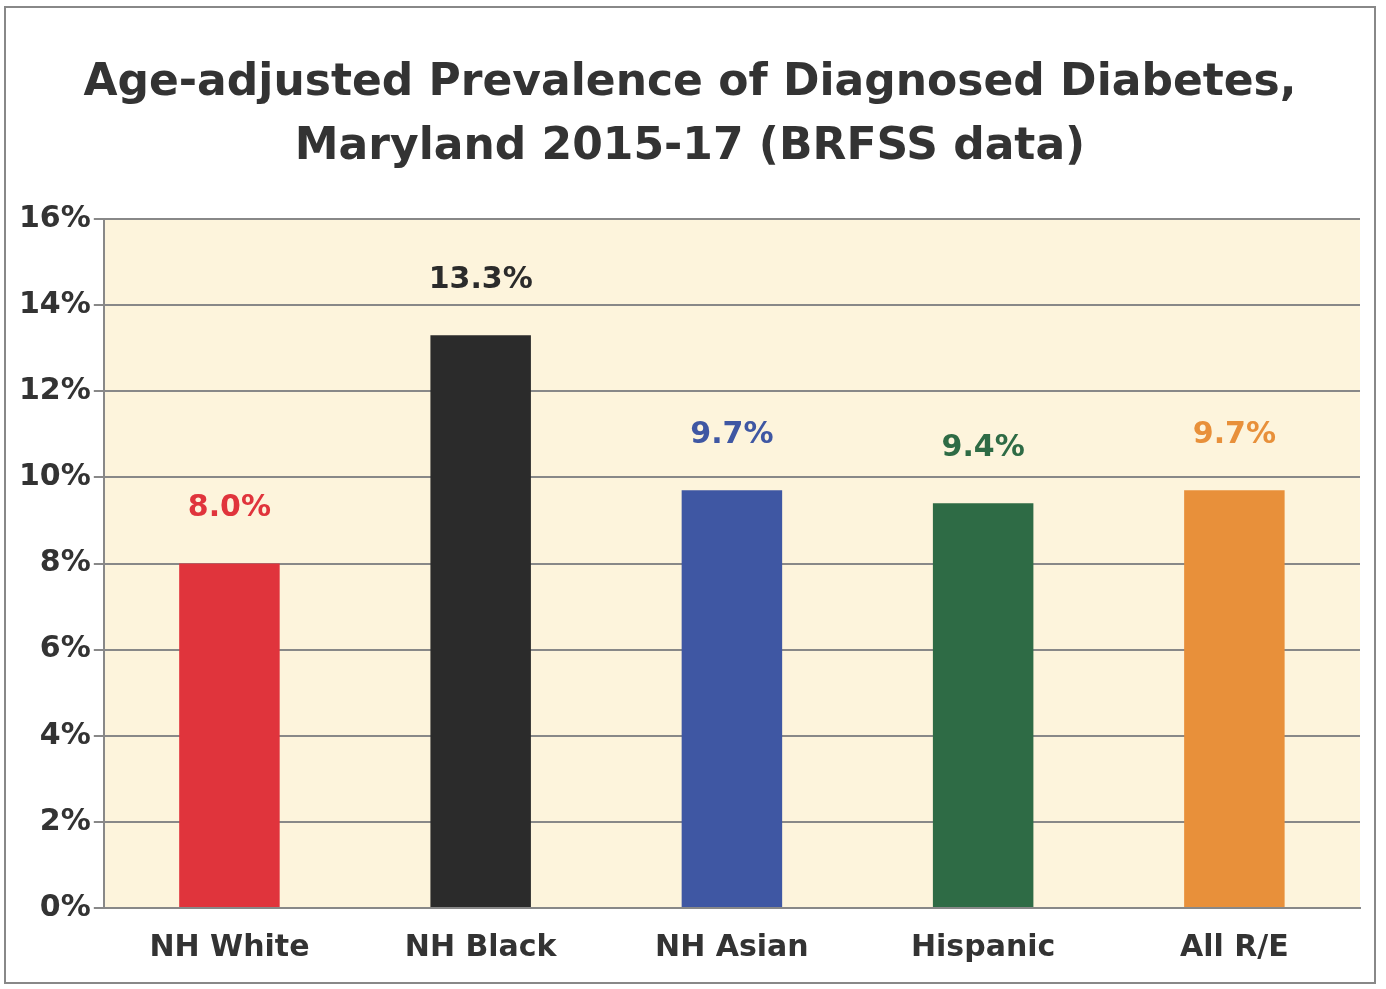 The width and height of the screenshot is (1386, 989). I want to click on chart-title: Age-adjusted Prevalence of Diagnosed Diabetes, Maryland 2015-17 (BRFSS data), so click(690, 112).